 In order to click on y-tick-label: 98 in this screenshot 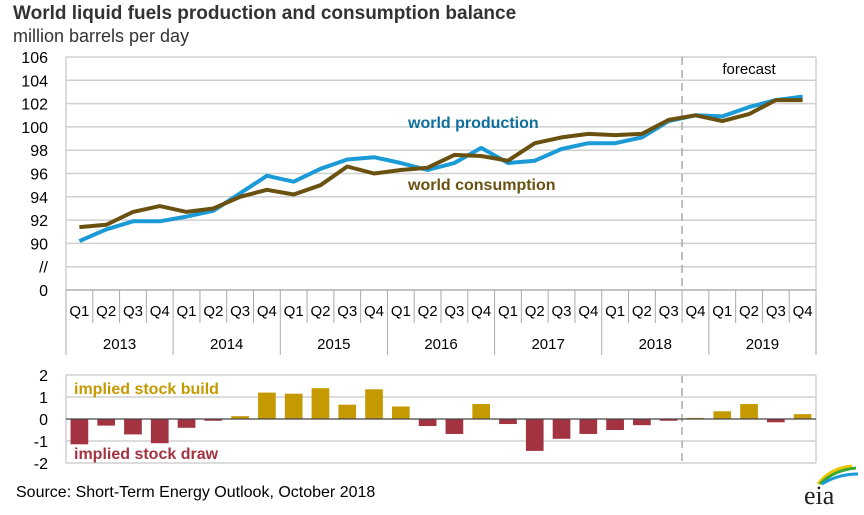, I will do `click(39, 151)`.